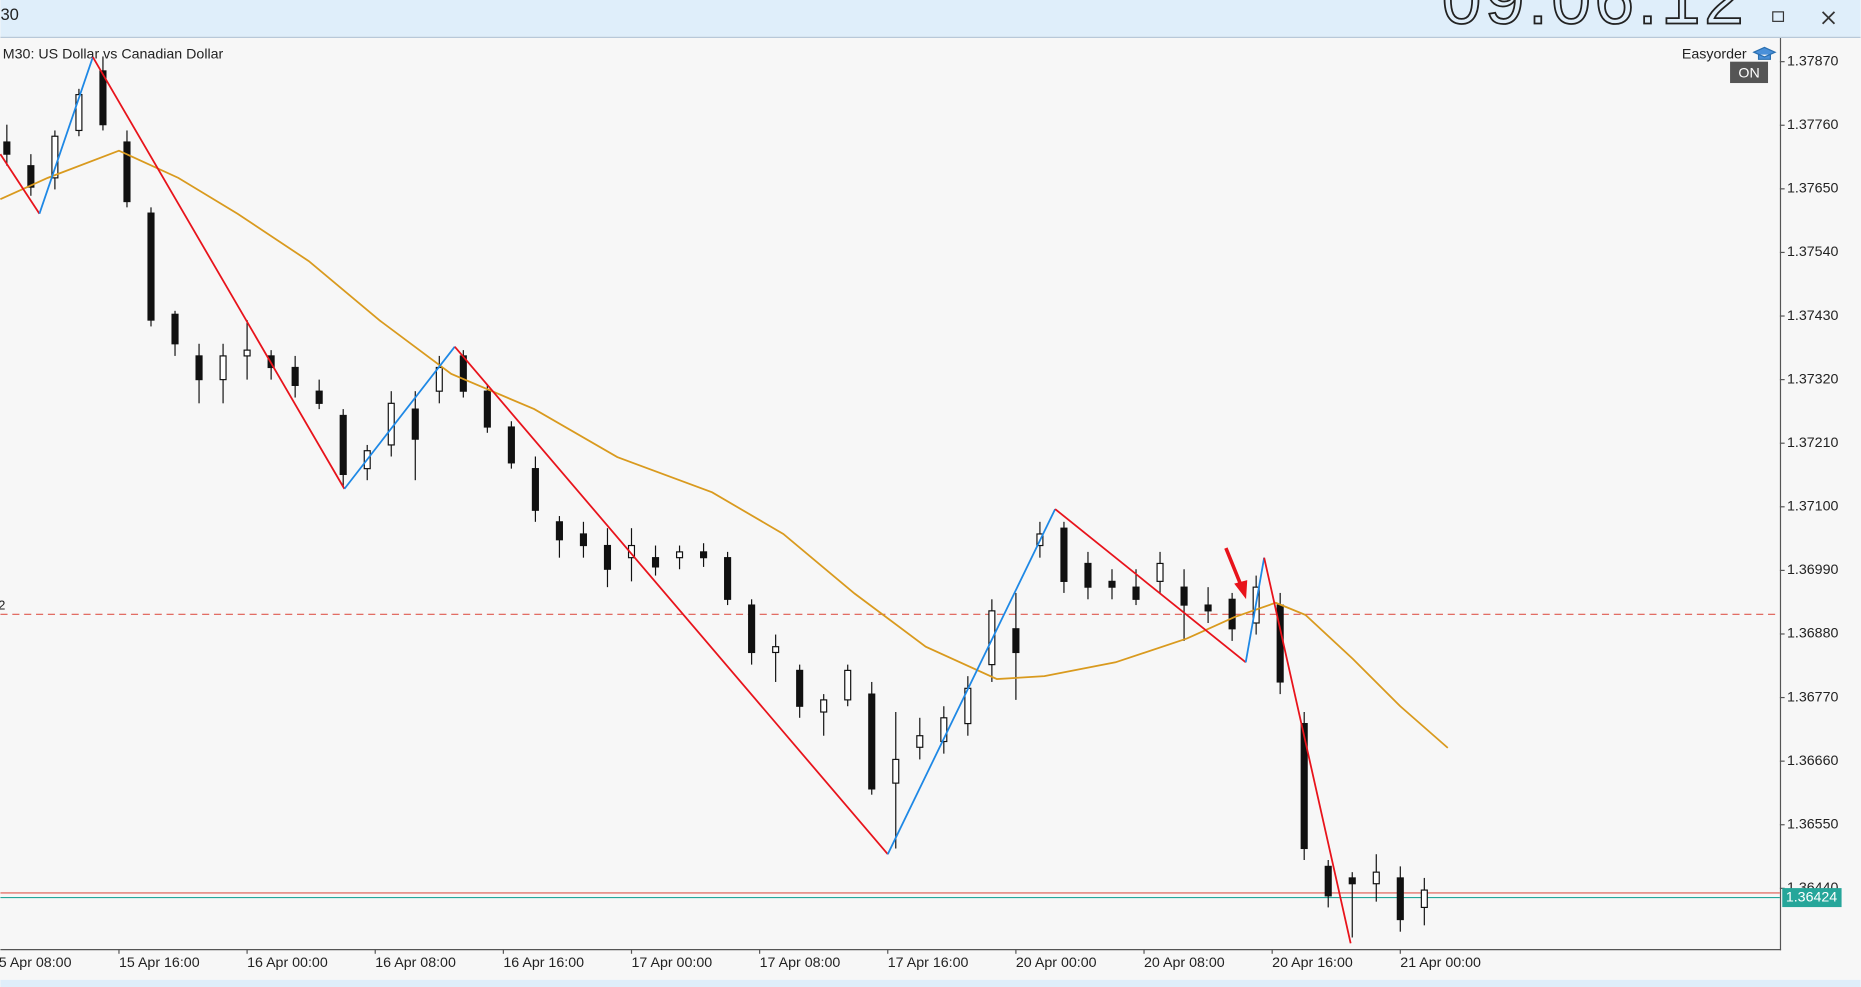  Describe the element at coordinates (1594, 20) in the screenshot. I see `clock: 09:06:12` at that location.